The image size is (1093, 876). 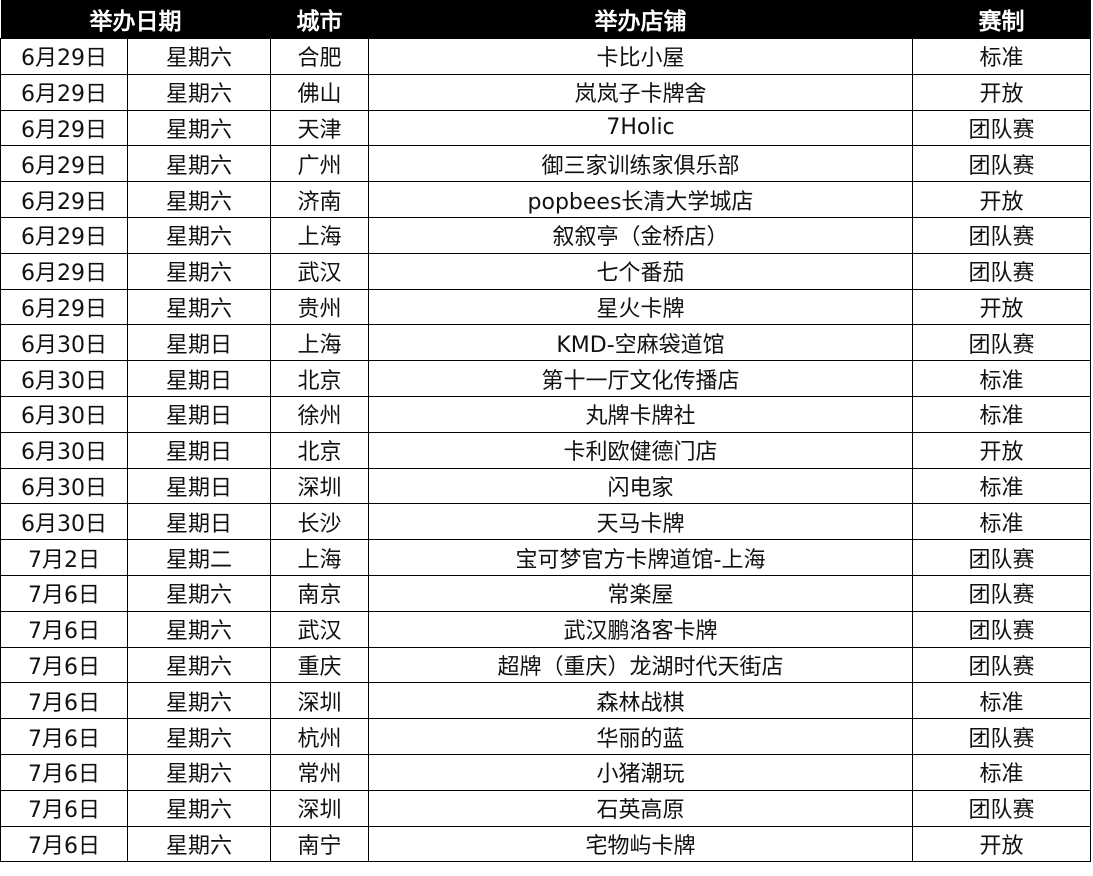 I want to click on store-cell: 闪电家, so click(x=640, y=486).